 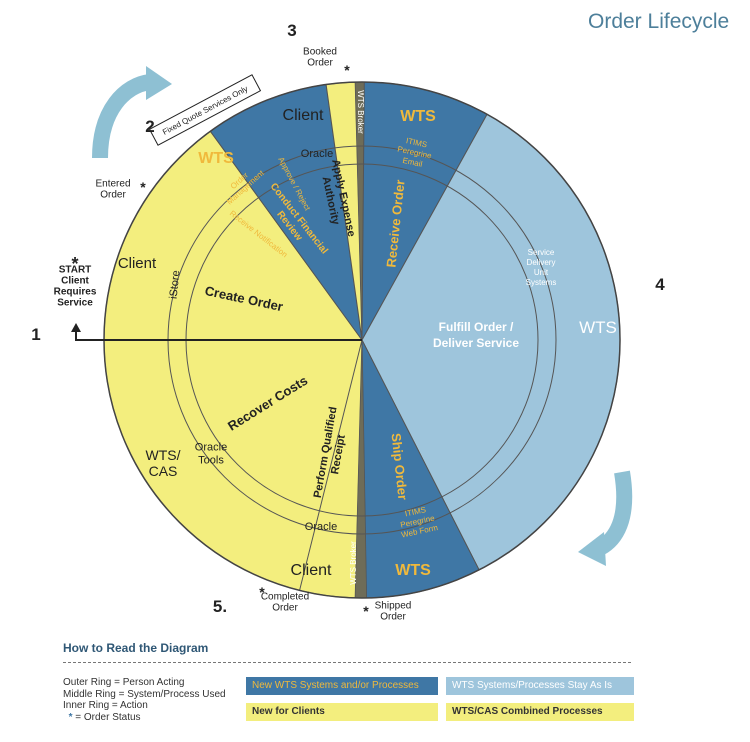 What do you see at coordinates (317, 154) in the screenshot?
I see `middle-oracle-top: Oracle` at bounding box center [317, 154].